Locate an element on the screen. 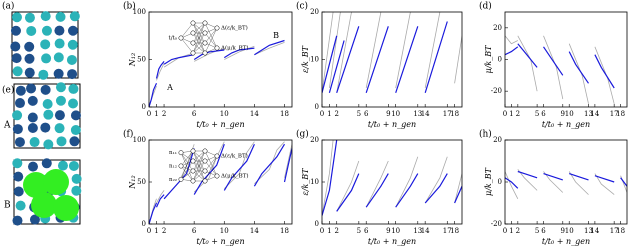  y-tick-label: 20 is located at coordinates (314, 140).